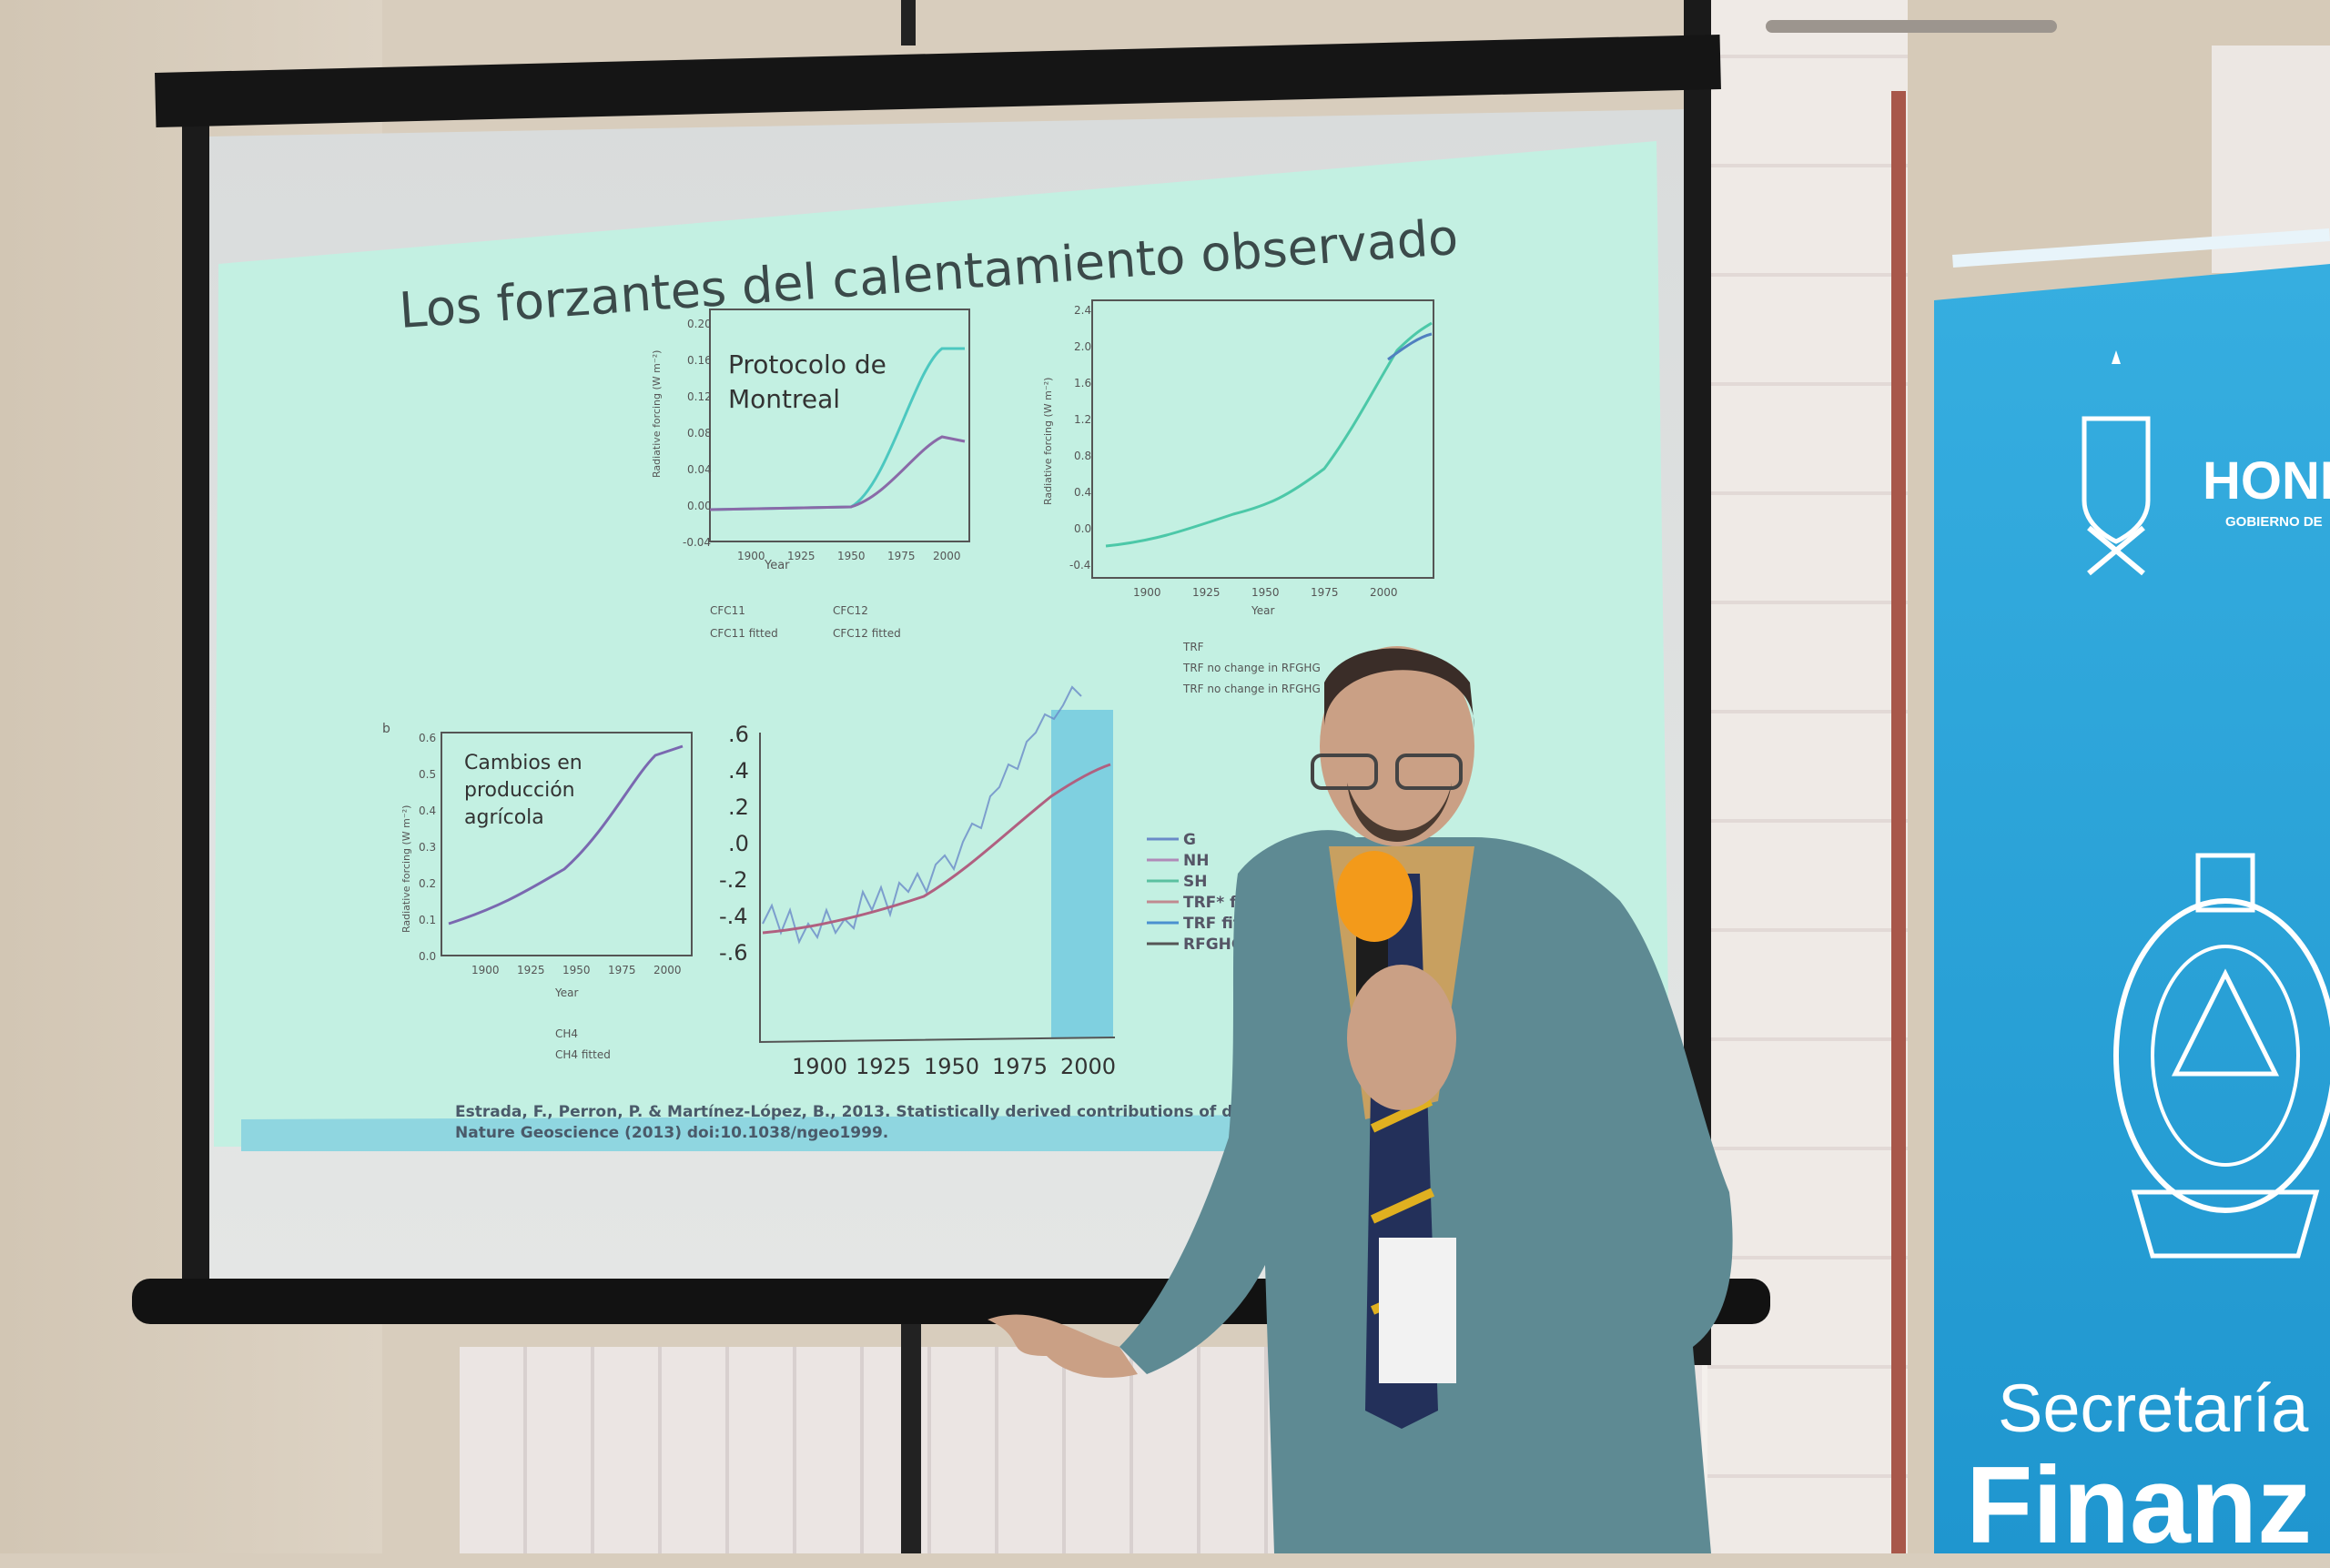 The image size is (2330, 1568). I want to click on y-tick: 0.00, so click(699, 506).